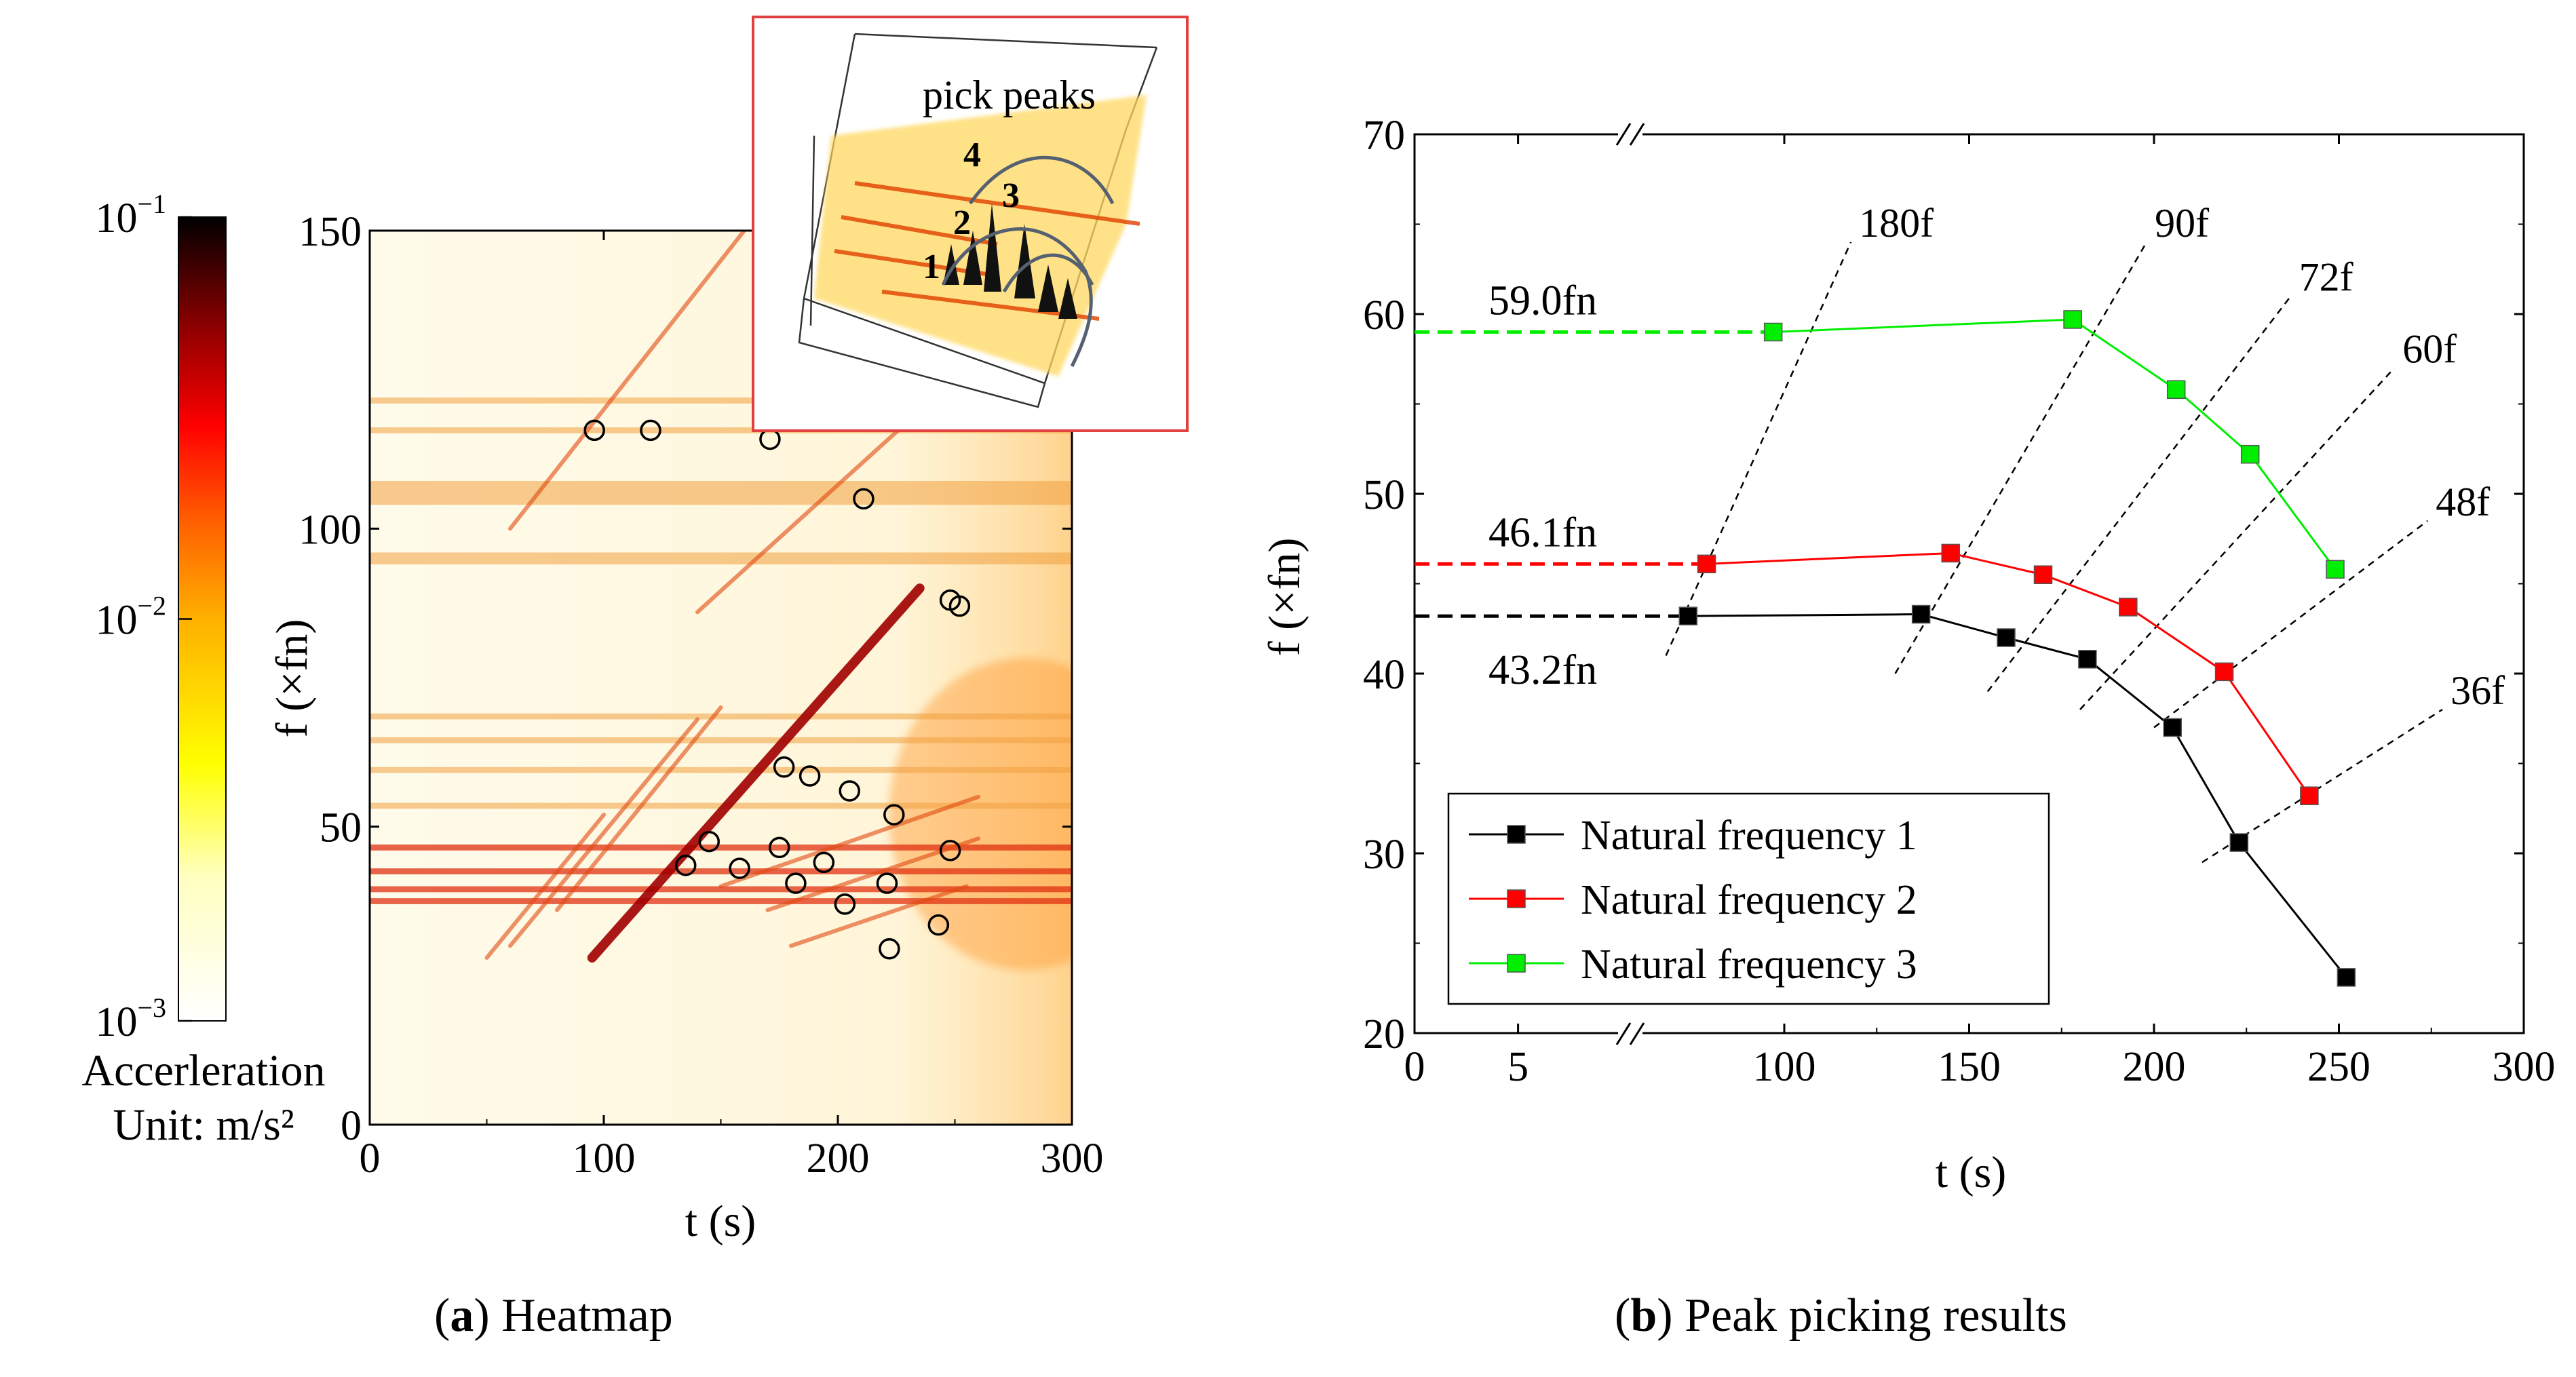  I want to click on lineplot-xtick-label: 0, so click(1414, 1067).